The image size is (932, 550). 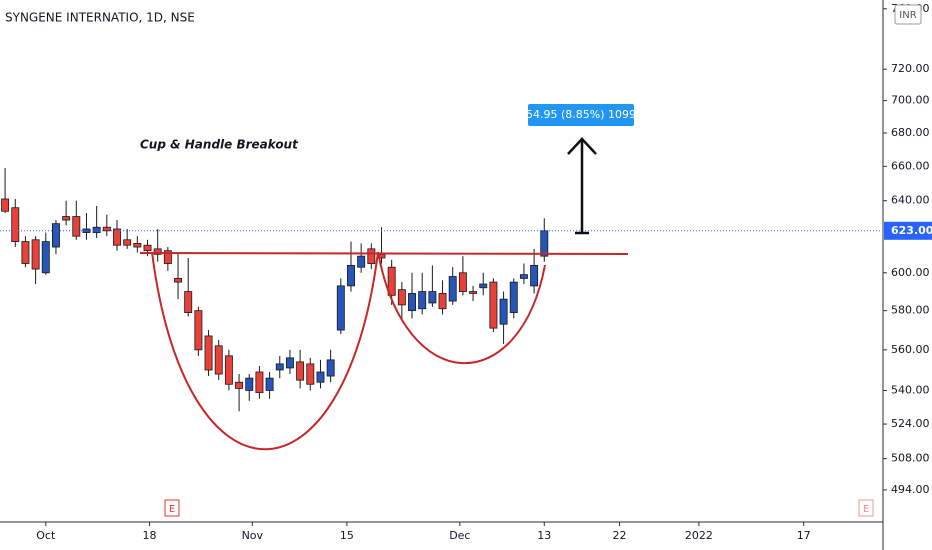 I want to click on measure-box, so click(x=581, y=115).